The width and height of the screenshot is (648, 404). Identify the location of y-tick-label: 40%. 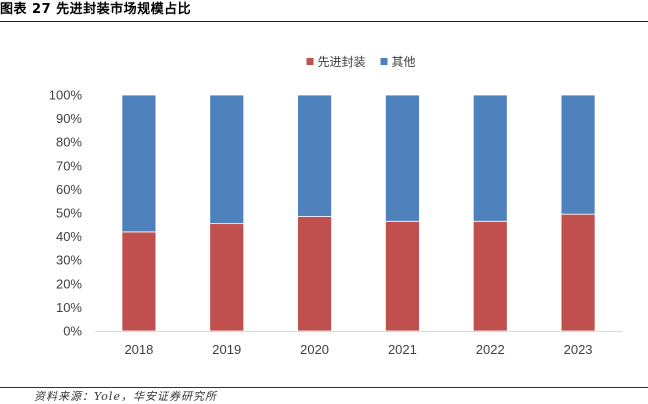
(69, 236).